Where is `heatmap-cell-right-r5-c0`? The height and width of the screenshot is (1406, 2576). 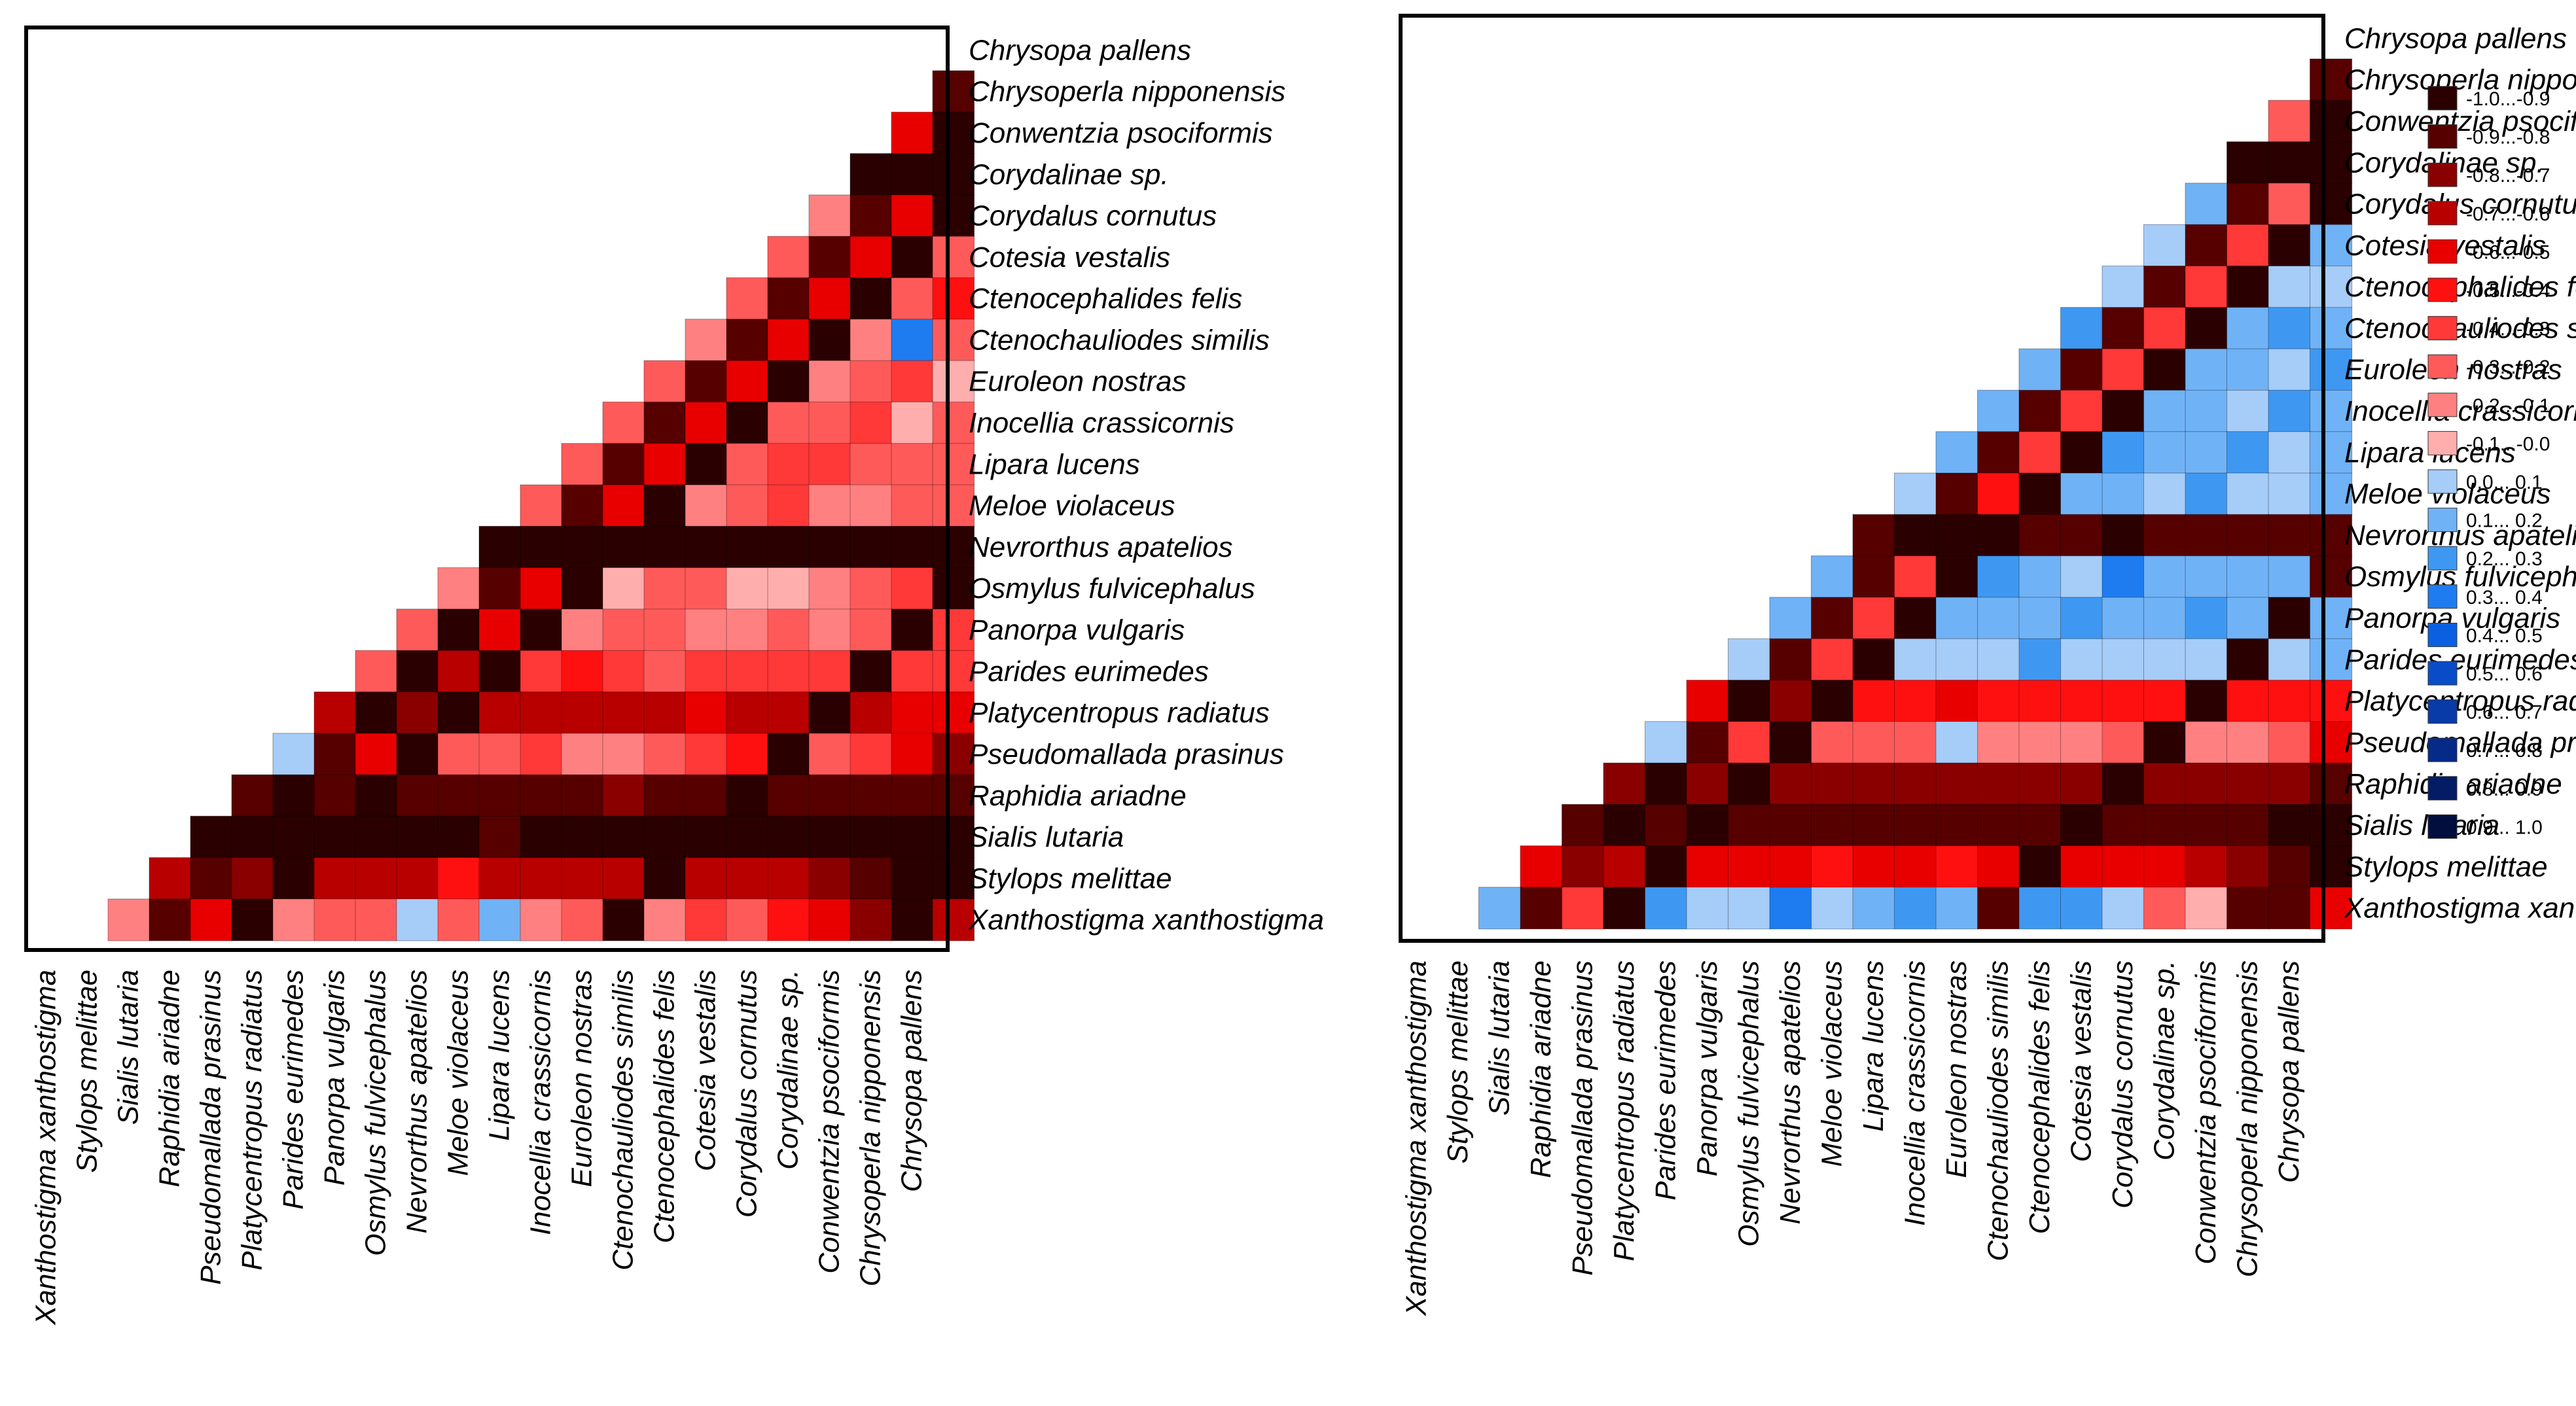
heatmap-cell-right-r5-c0 is located at coordinates (2123, 287).